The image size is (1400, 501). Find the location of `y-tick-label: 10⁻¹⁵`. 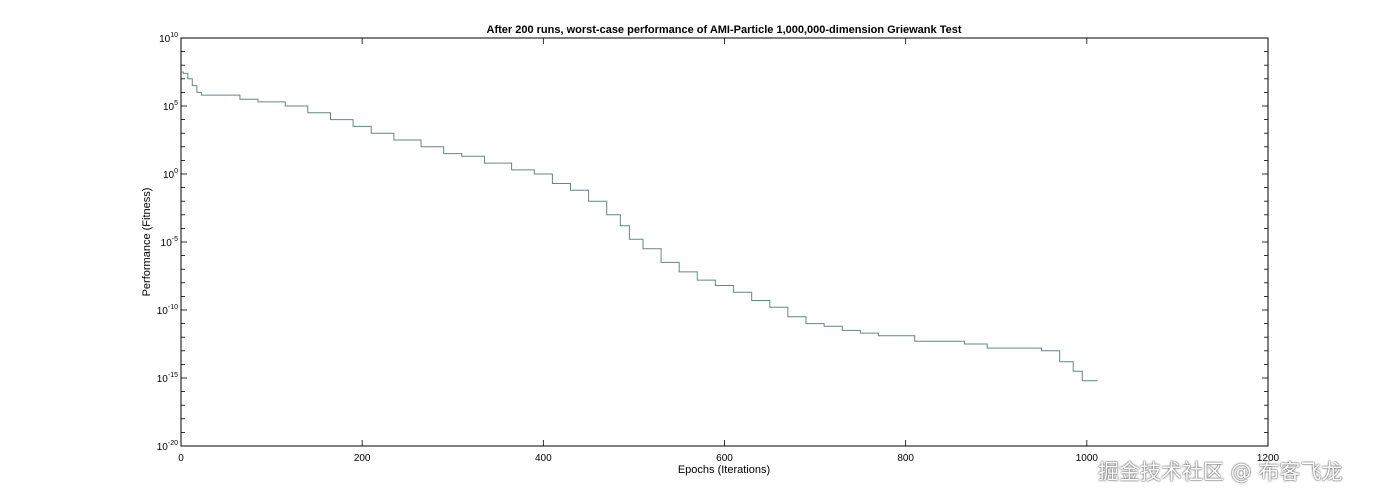

y-tick-label: 10⁻¹⁵ is located at coordinates (167, 378).